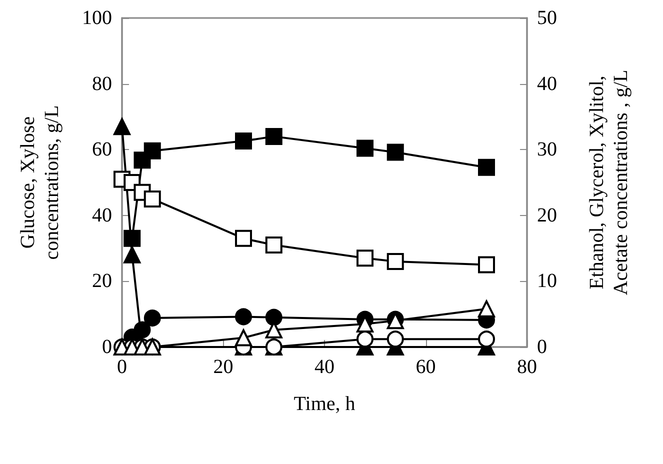 This screenshot has height=464, width=663. Describe the element at coordinates (527, 367) in the screenshot. I see `x-tick-label: 80` at that location.